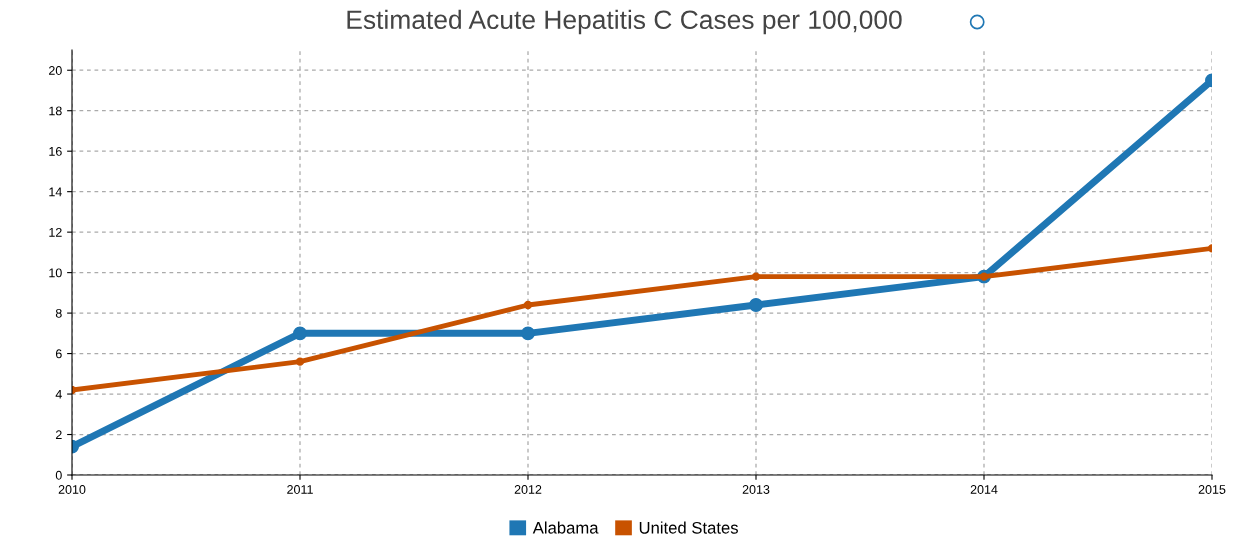  Describe the element at coordinates (58, 435) in the screenshot. I see `y-tick-label: 2` at that location.